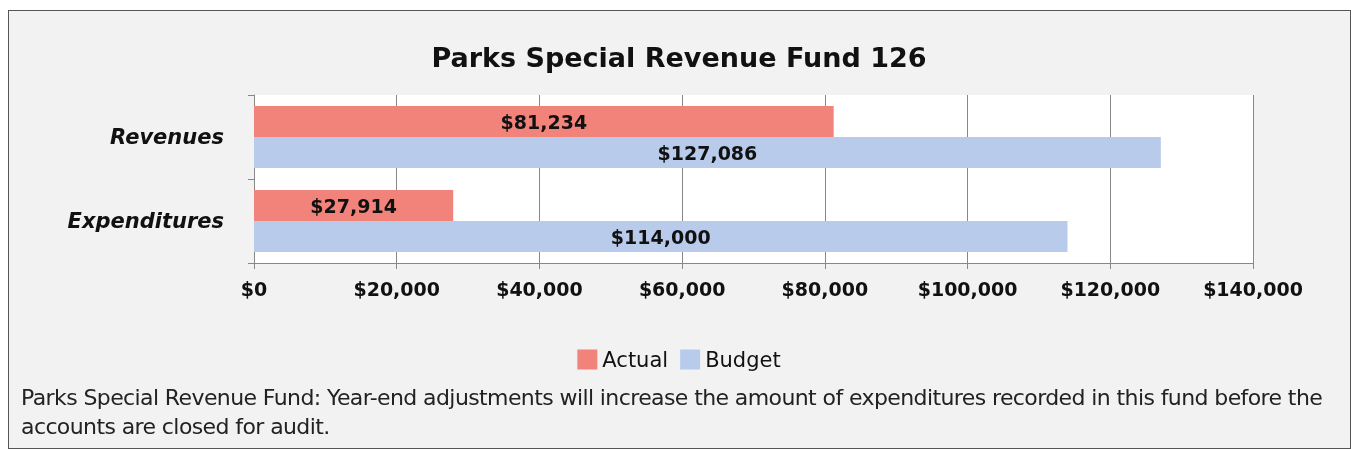  What do you see at coordinates (167, 137) in the screenshot?
I see `y-tick-label: Revenues` at bounding box center [167, 137].